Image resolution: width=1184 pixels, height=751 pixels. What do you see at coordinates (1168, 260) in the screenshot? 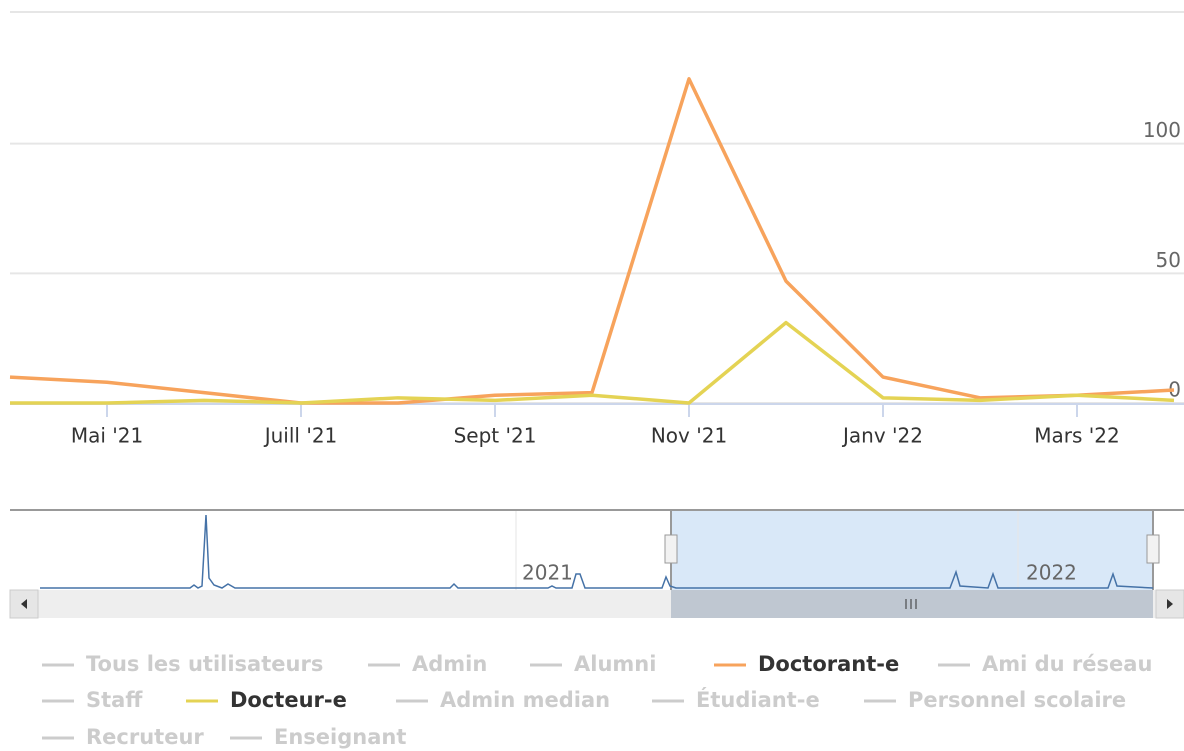
I see `y-tick-label: 50` at bounding box center [1168, 260].